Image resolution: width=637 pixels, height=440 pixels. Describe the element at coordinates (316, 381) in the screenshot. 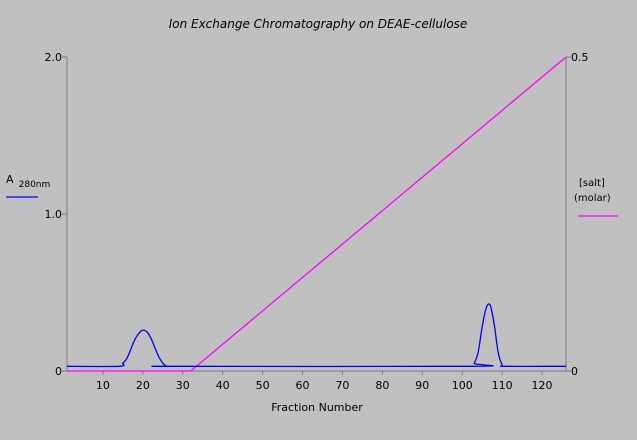

I see `x-axis: 10 20 30 40 50 60 70 80 90 100 110 120` at that location.